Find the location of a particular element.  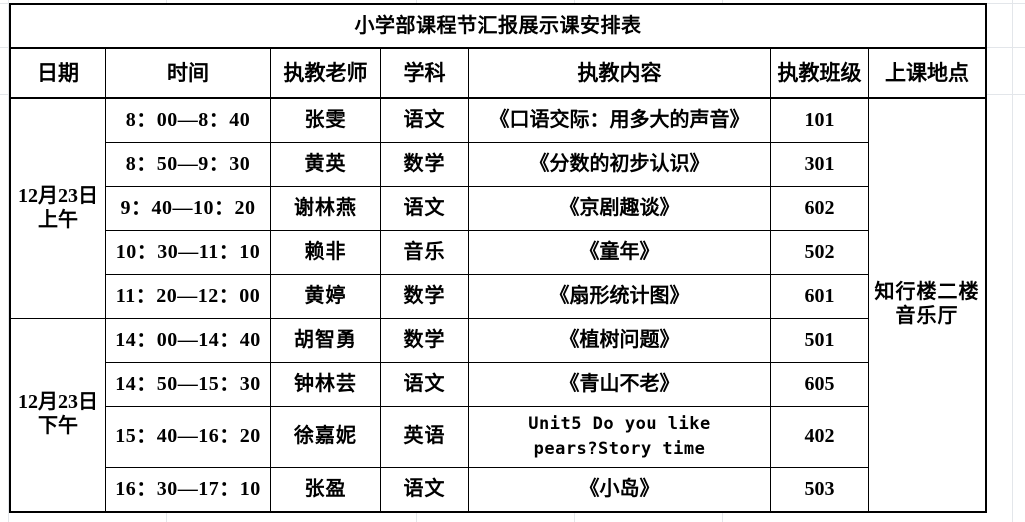

column-header-class: 执教班级 is located at coordinates (819, 73).